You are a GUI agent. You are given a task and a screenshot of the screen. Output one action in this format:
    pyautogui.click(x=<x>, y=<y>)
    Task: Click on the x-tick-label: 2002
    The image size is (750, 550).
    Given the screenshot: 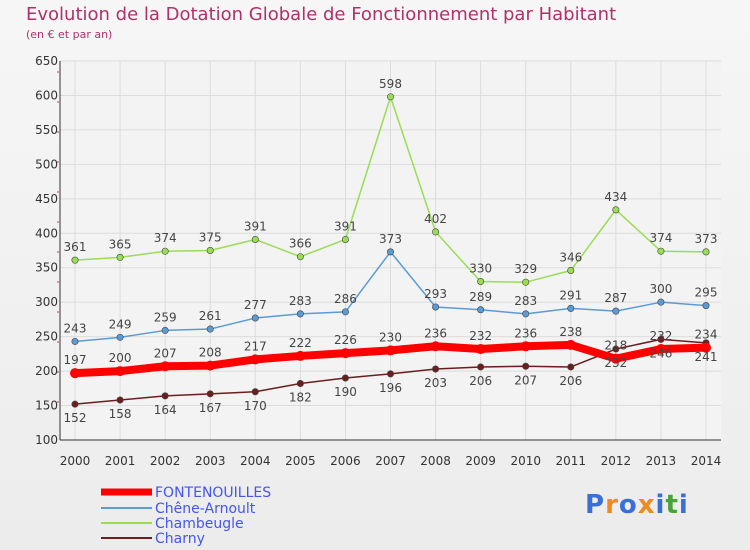 What is the action you would take?
    pyautogui.click(x=165, y=461)
    